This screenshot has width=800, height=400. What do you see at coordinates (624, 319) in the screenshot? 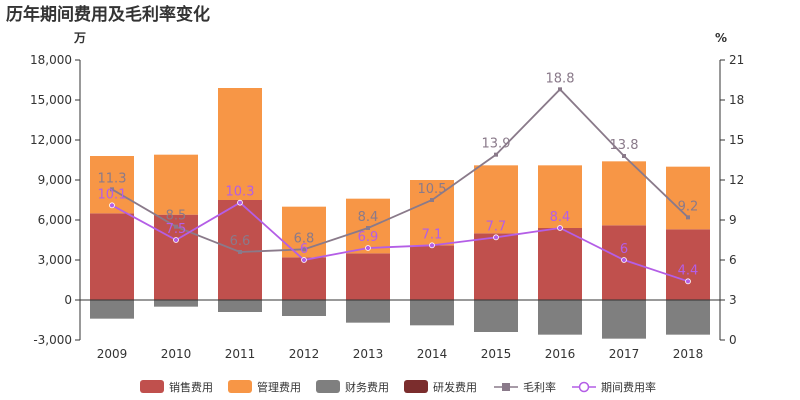
I see `bar-2-2017` at bounding box center [624, 319].